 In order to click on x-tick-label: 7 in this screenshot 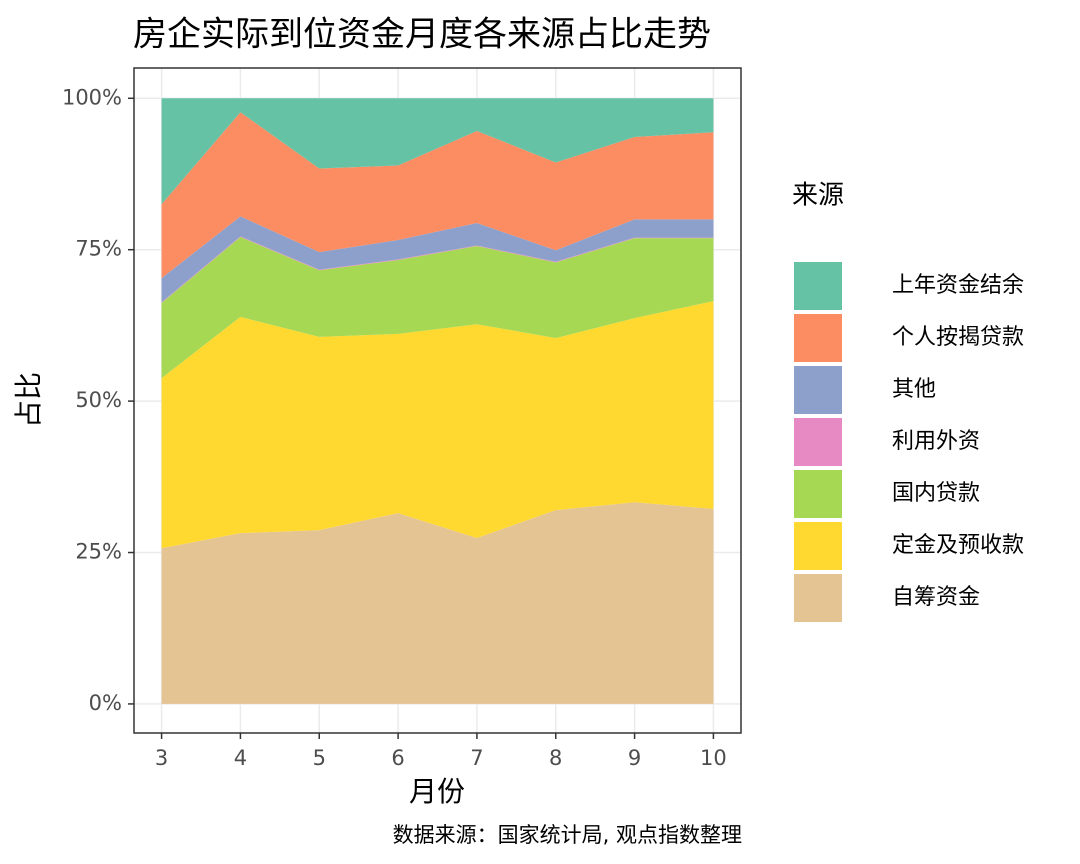, I will do `click(476, 758)`.